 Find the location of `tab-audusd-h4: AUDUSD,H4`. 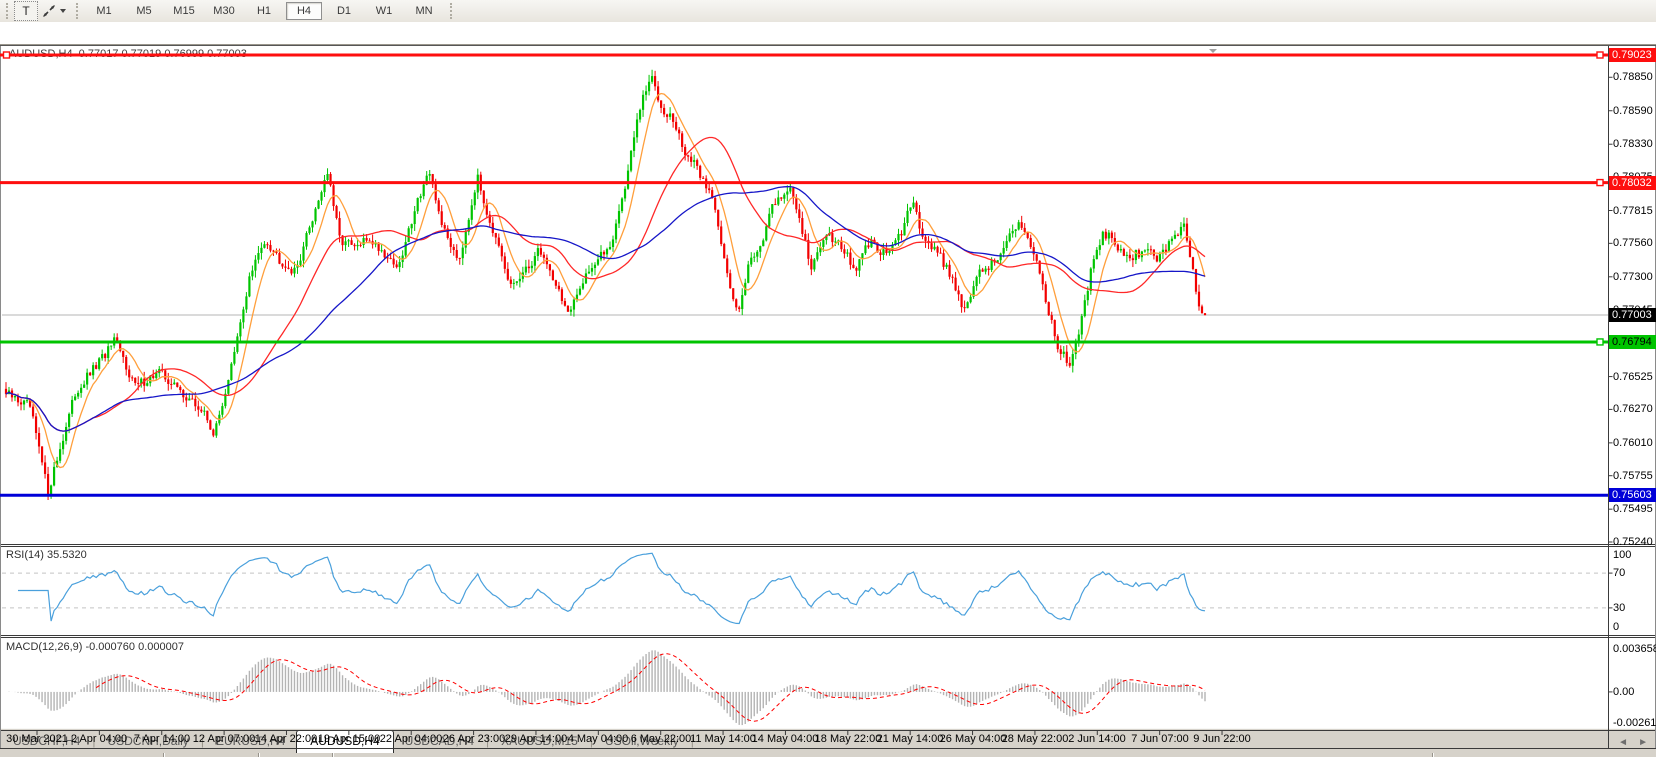

tab-audusd-h4: AUDUSD,H4 is located at coordinates (345, 741).